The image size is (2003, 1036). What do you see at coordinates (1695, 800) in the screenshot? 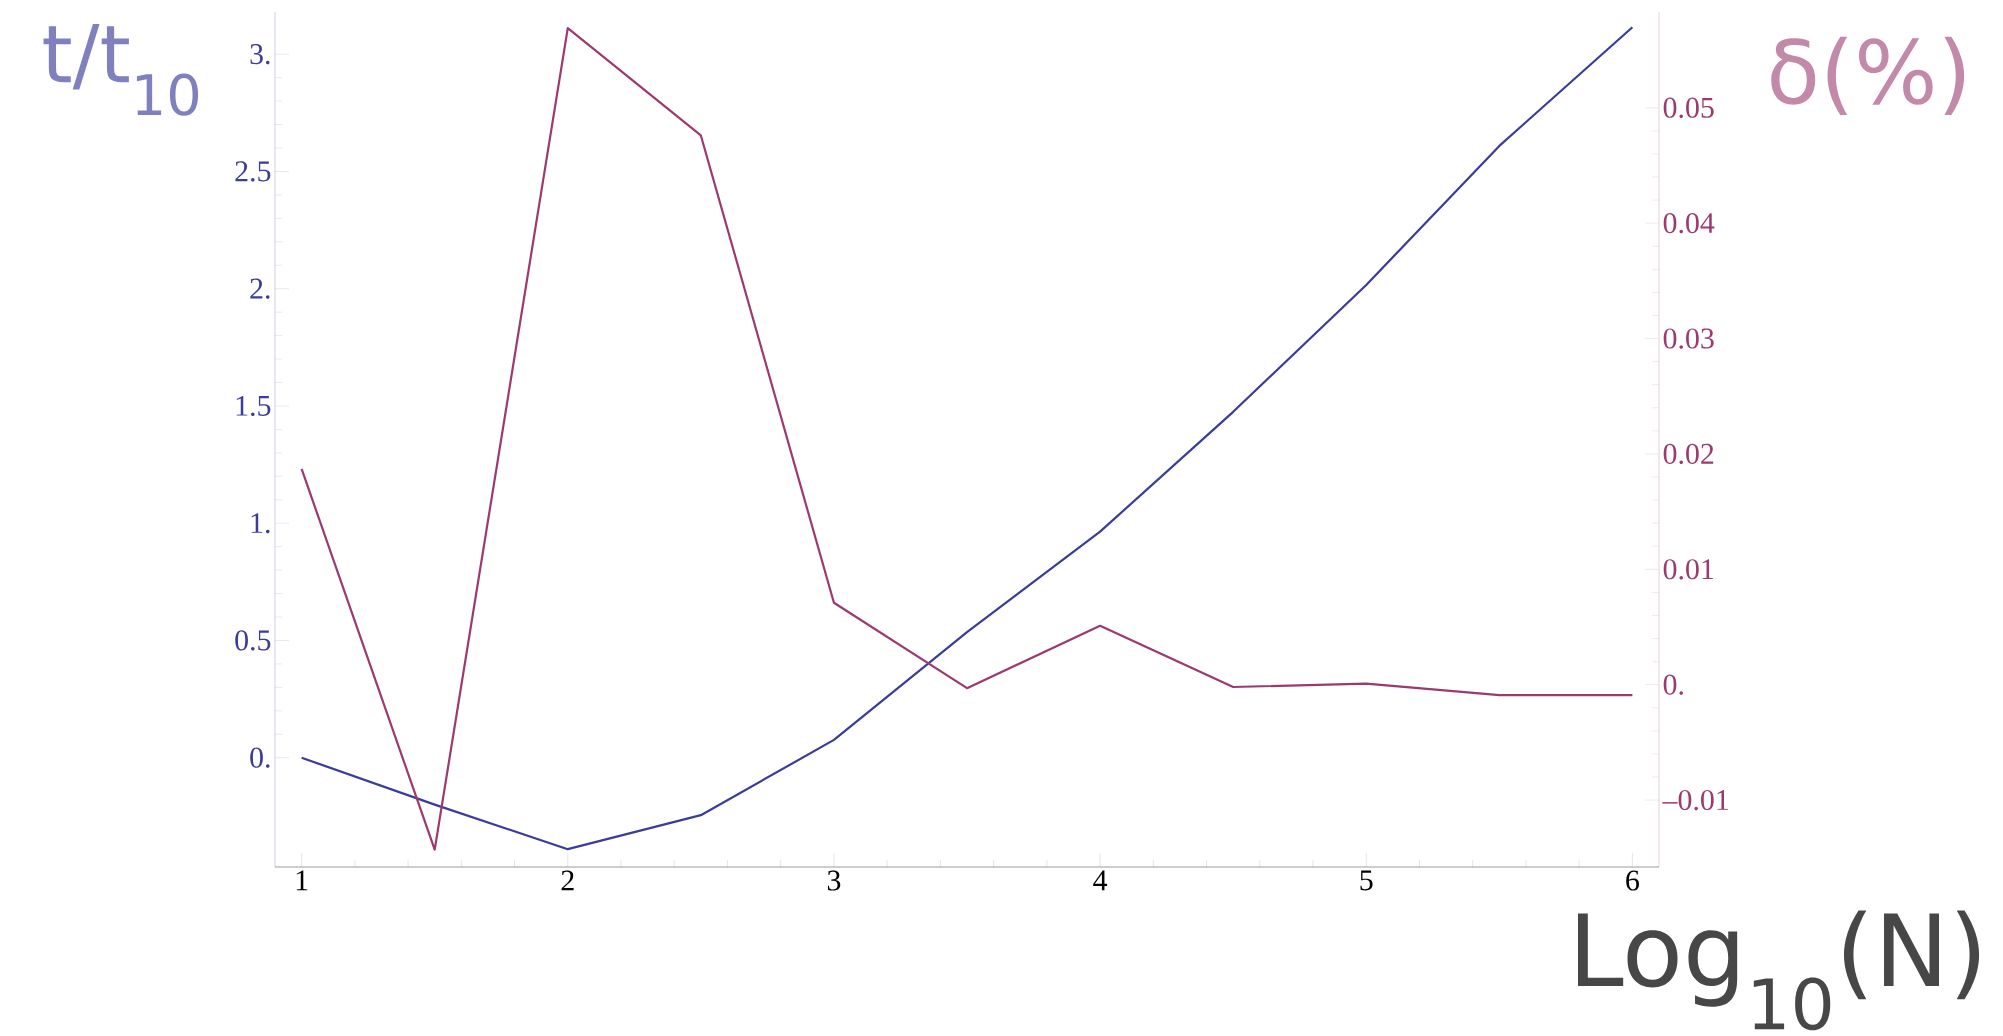
I see `y2-tick-label: –0.01` at bounding box center [1695, 800].